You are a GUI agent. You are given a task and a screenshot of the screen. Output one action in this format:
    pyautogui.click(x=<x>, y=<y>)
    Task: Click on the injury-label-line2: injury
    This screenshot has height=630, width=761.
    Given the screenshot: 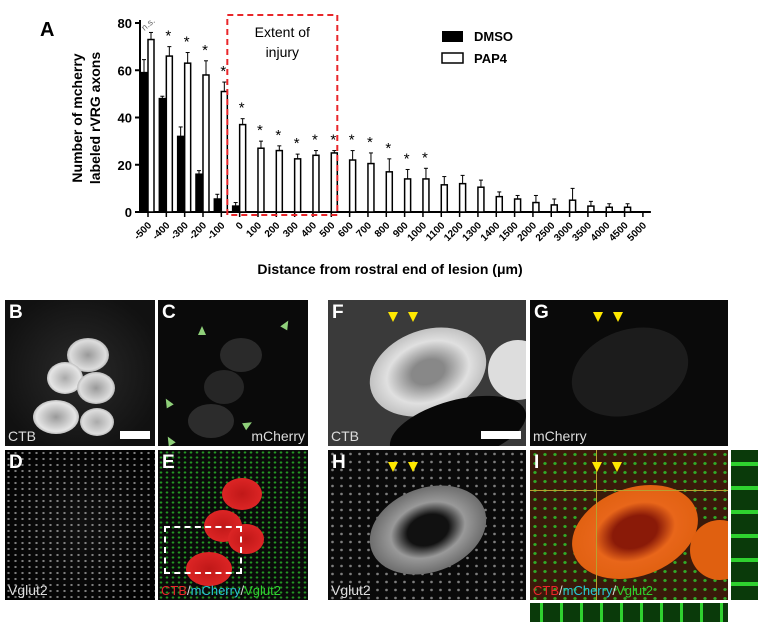 What is the action you would take?
    pyautogui.click(x=282, y=52)
    